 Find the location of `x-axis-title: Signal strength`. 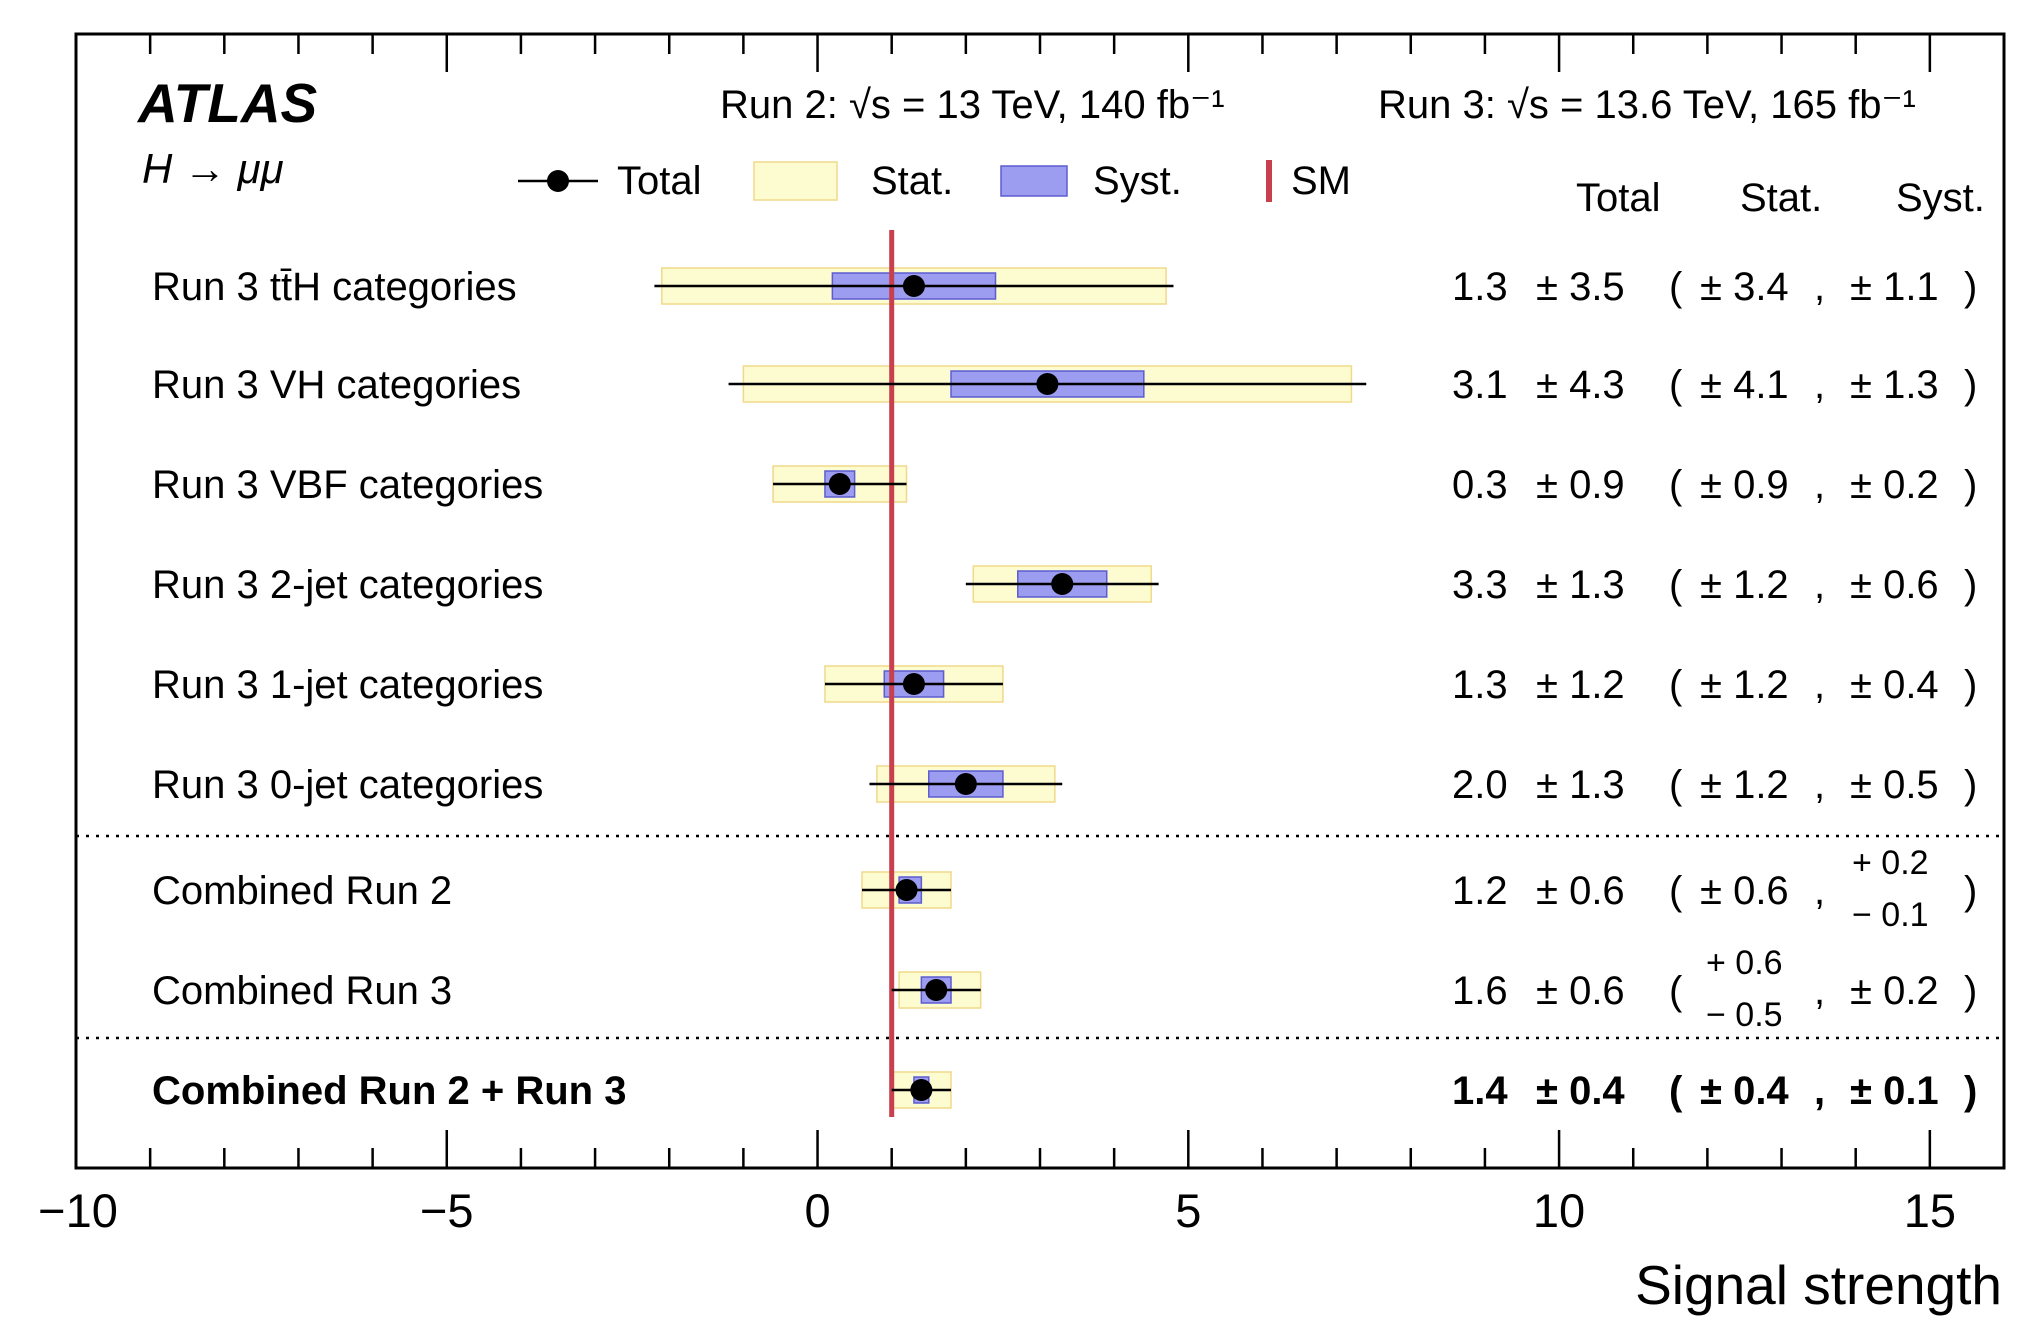

x-axis-title: Signal strength is located at coordinates (1818, 1285).